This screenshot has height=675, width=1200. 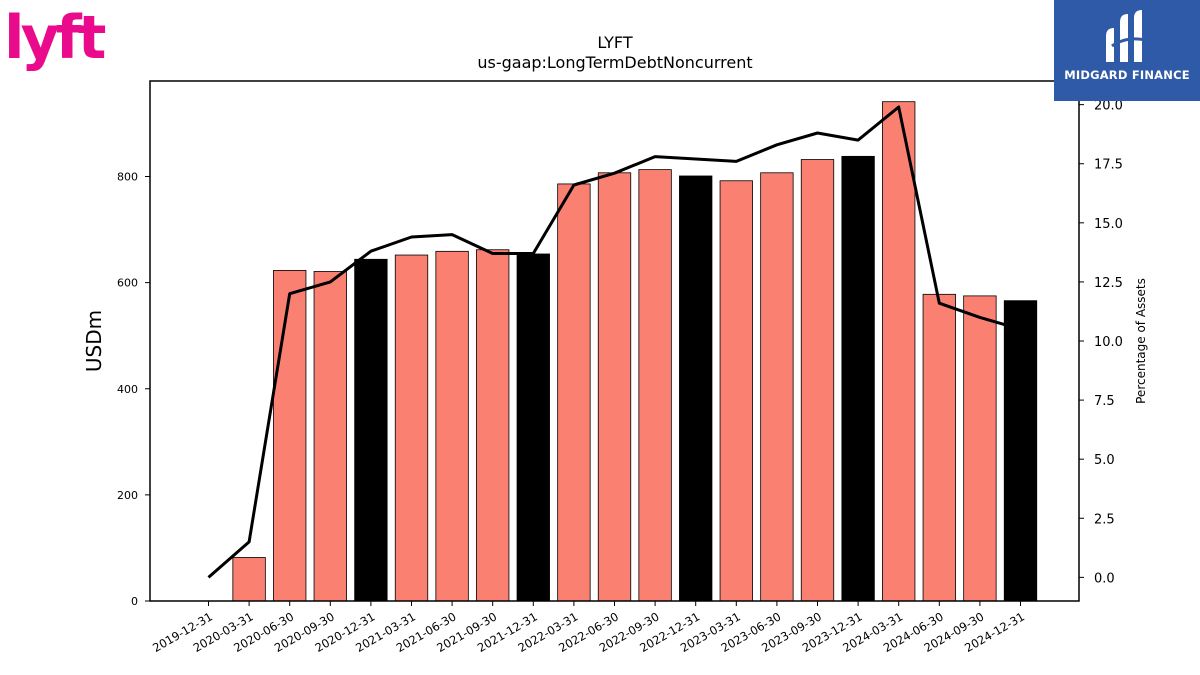 What do you see at coordinates (1108, 165) in the screenshot?
I see `y2-tick-label: 17.5` at bounding box center [1108, 165].